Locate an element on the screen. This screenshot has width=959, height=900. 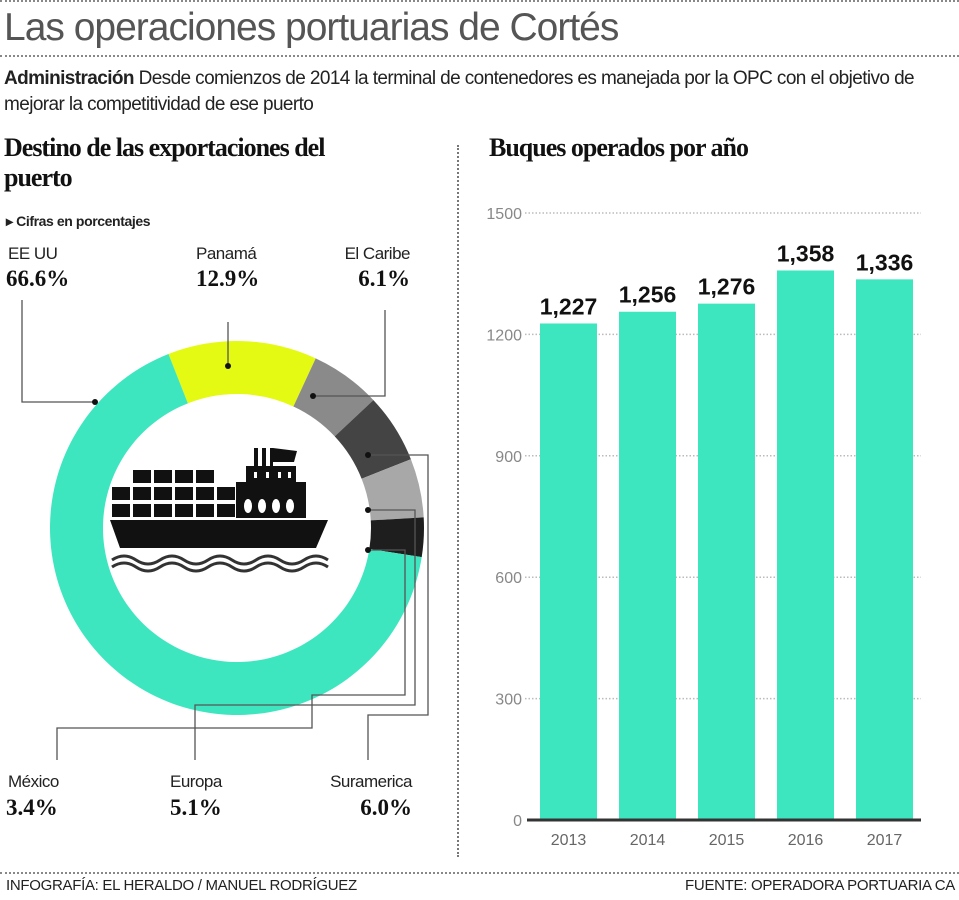
leader-mexico is located at coordinates (231, 654).